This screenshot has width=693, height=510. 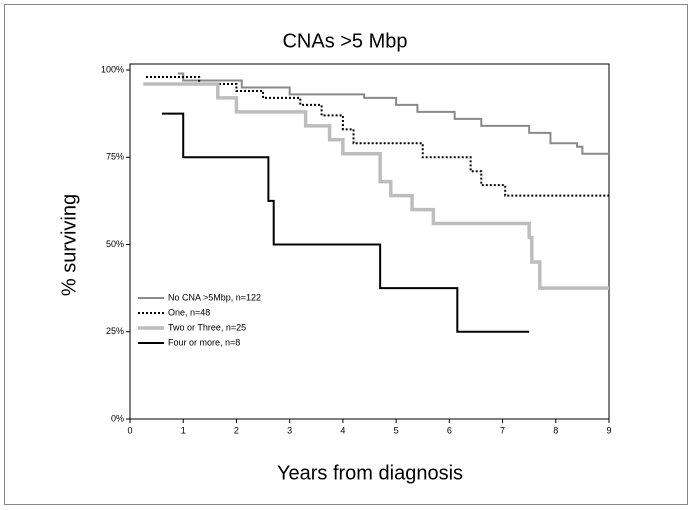 I want to click on x-tick-label: 5, so click(x=396, y=430).